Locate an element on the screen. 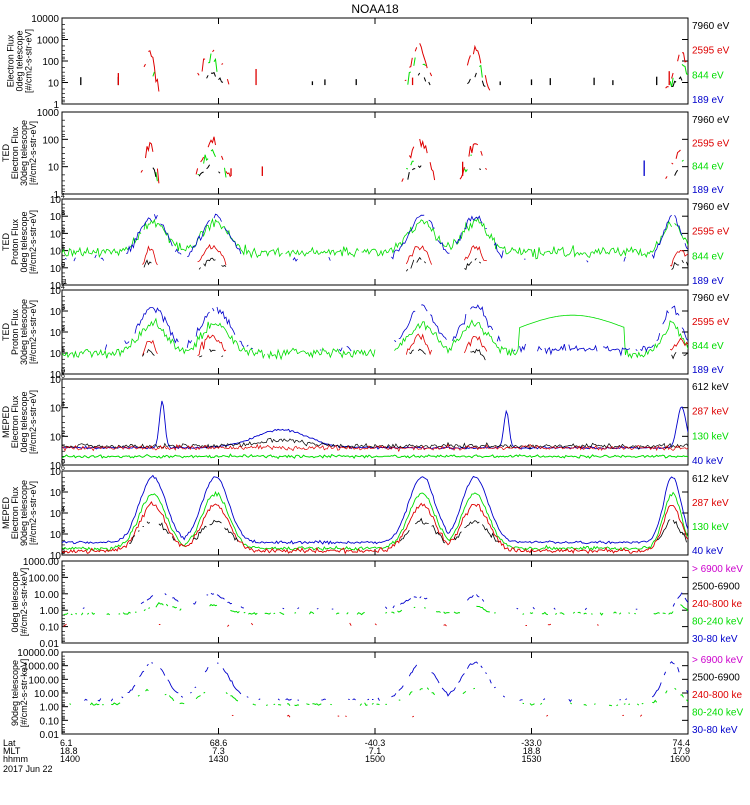  y-axis-label-line: 30deg telescope is located at coordinates (24, 153).